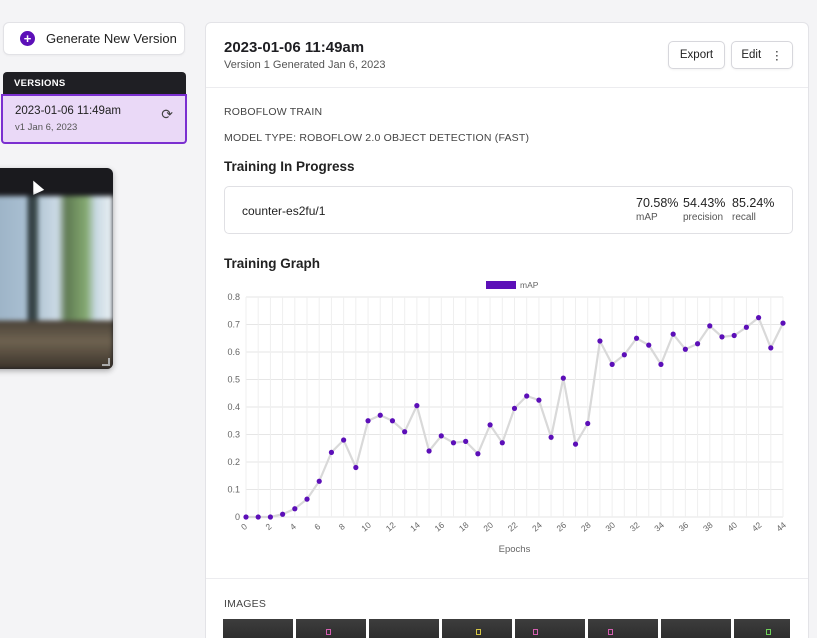 The height and width of the screenshot is (638, 817). I want to click on resize-handle-icon, so click(106, 362).